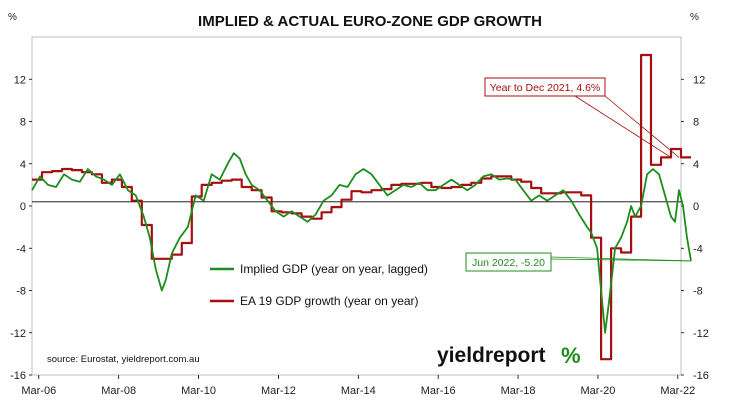 Image resolution: width=730 pixels, height=400 pixels. I want to click on right-tick-label: -16, so click(701, 376).